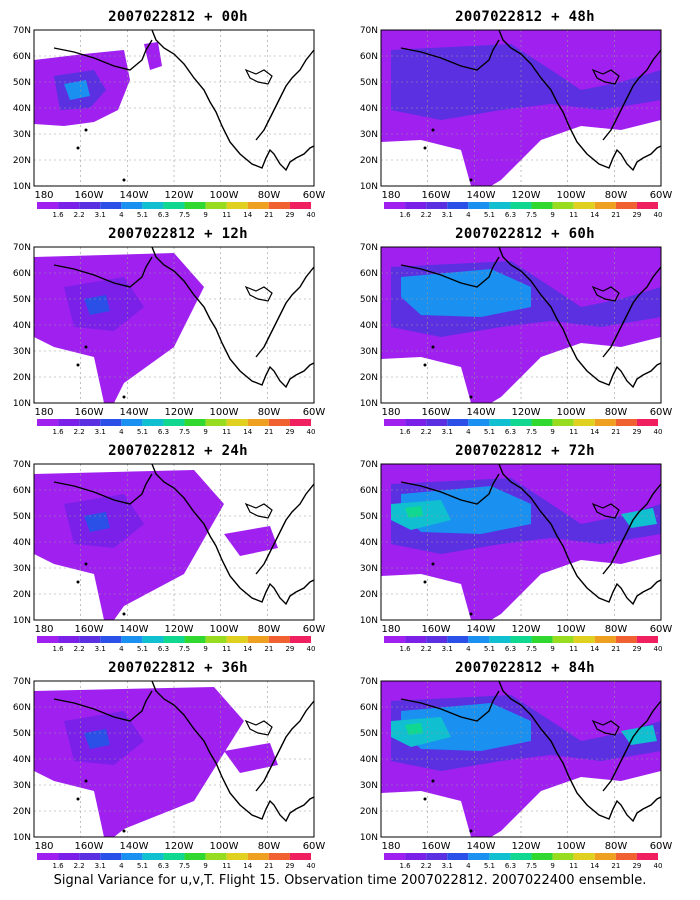 The width and height of the screenshot is (700, 900). I want to click on panel-title: 2007022812 + 84h, so click(525, 668).